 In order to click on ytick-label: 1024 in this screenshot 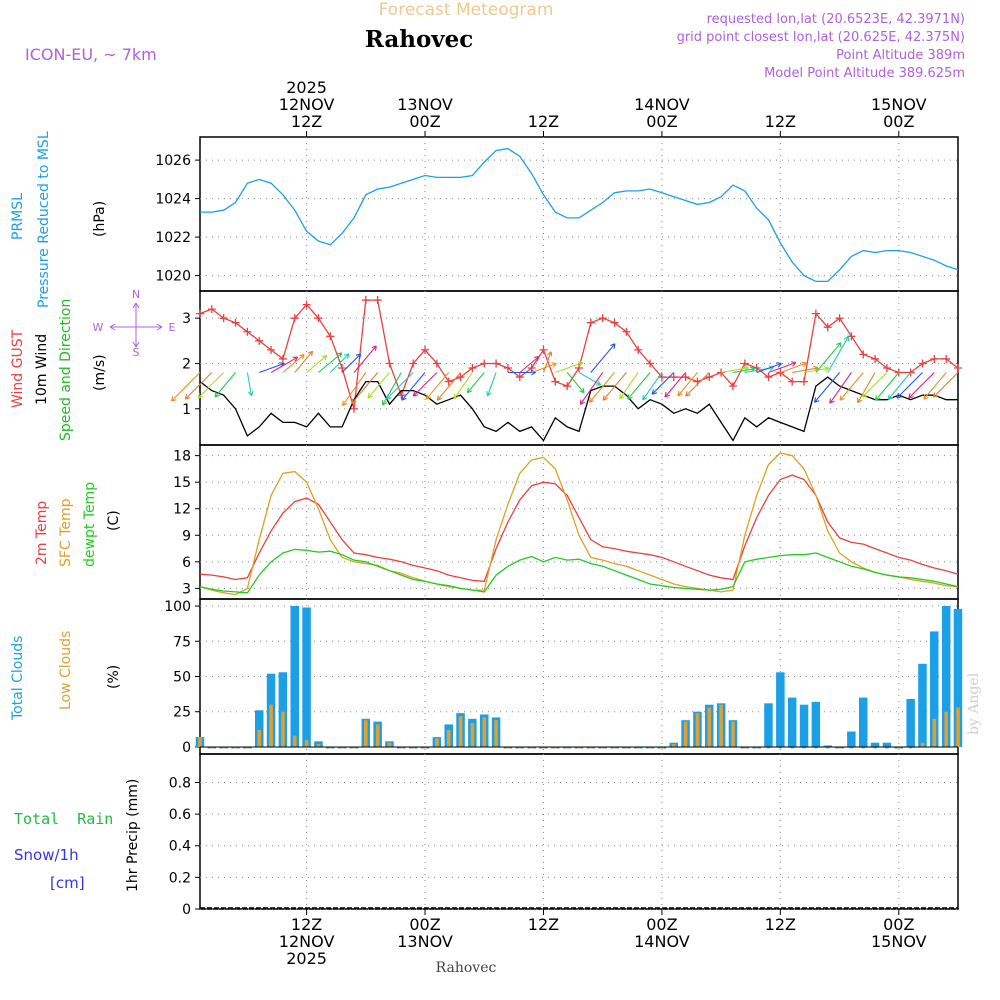, I will do `click(173, 200)`.